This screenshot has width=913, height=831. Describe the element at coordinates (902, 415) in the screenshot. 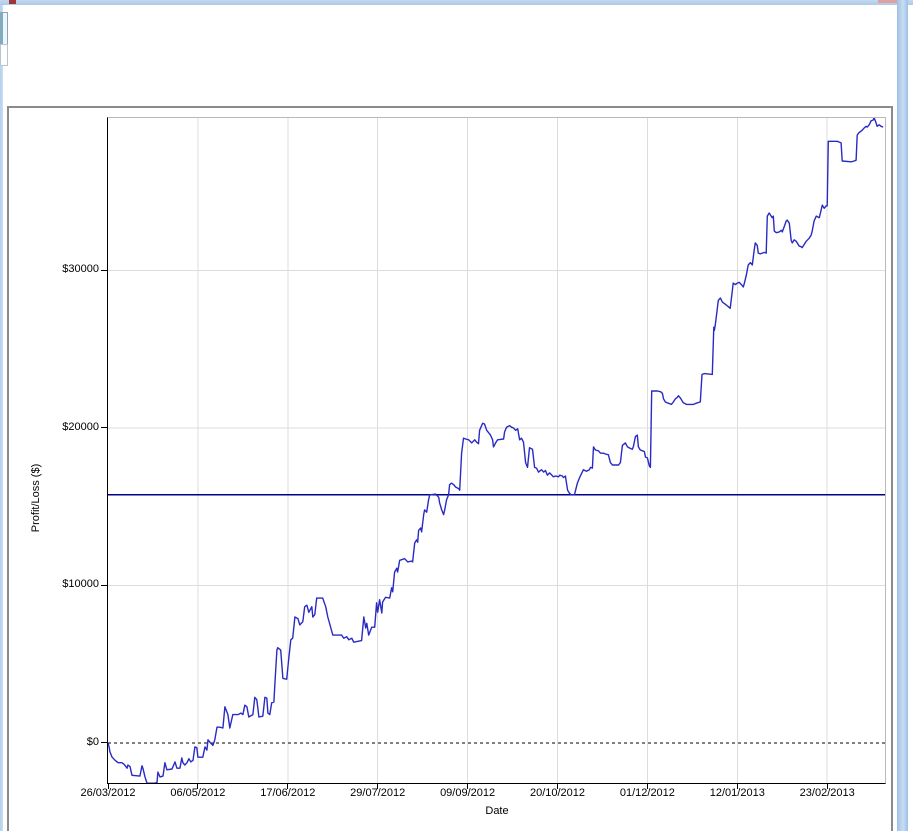

I see `window-right-border` at that location.